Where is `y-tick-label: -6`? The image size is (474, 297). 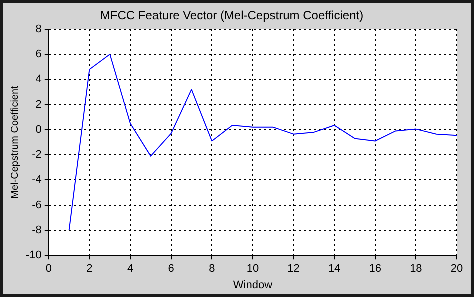 y-tick-label: -6 is located at coordinates (37, 205).